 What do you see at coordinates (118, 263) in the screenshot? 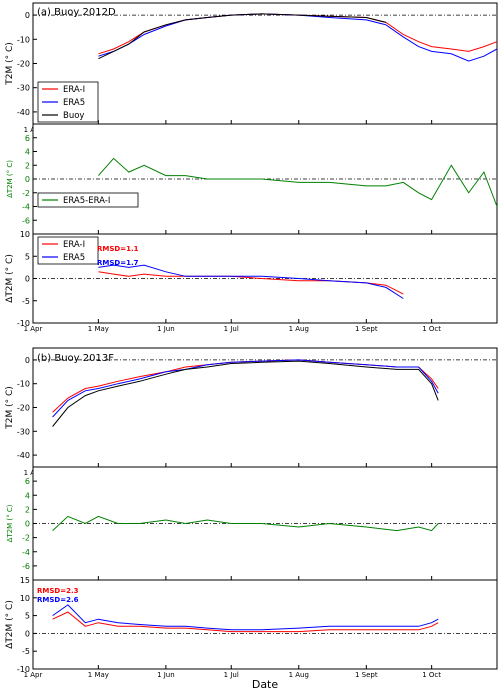
I see `rmsd-annotation: RMSD=1.7` at bounding box center [118, 263].